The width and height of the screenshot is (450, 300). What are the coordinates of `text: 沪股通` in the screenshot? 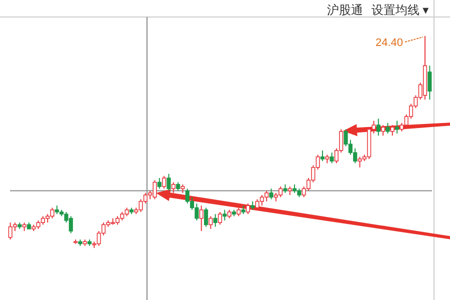 It's located at (345, 10).